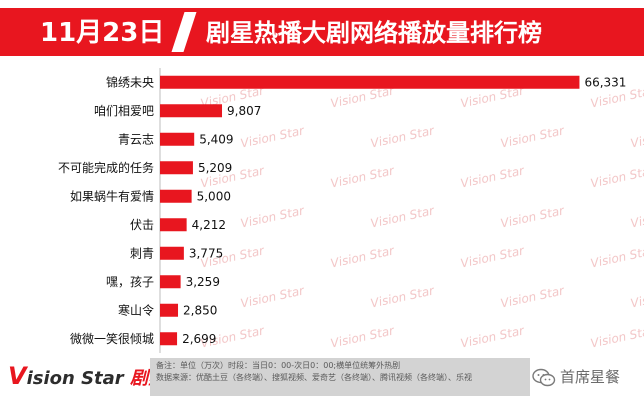  I want to click on header-bar: 11月23日 剧星热播大剧网络播放量排行榜, so click(322, 32).